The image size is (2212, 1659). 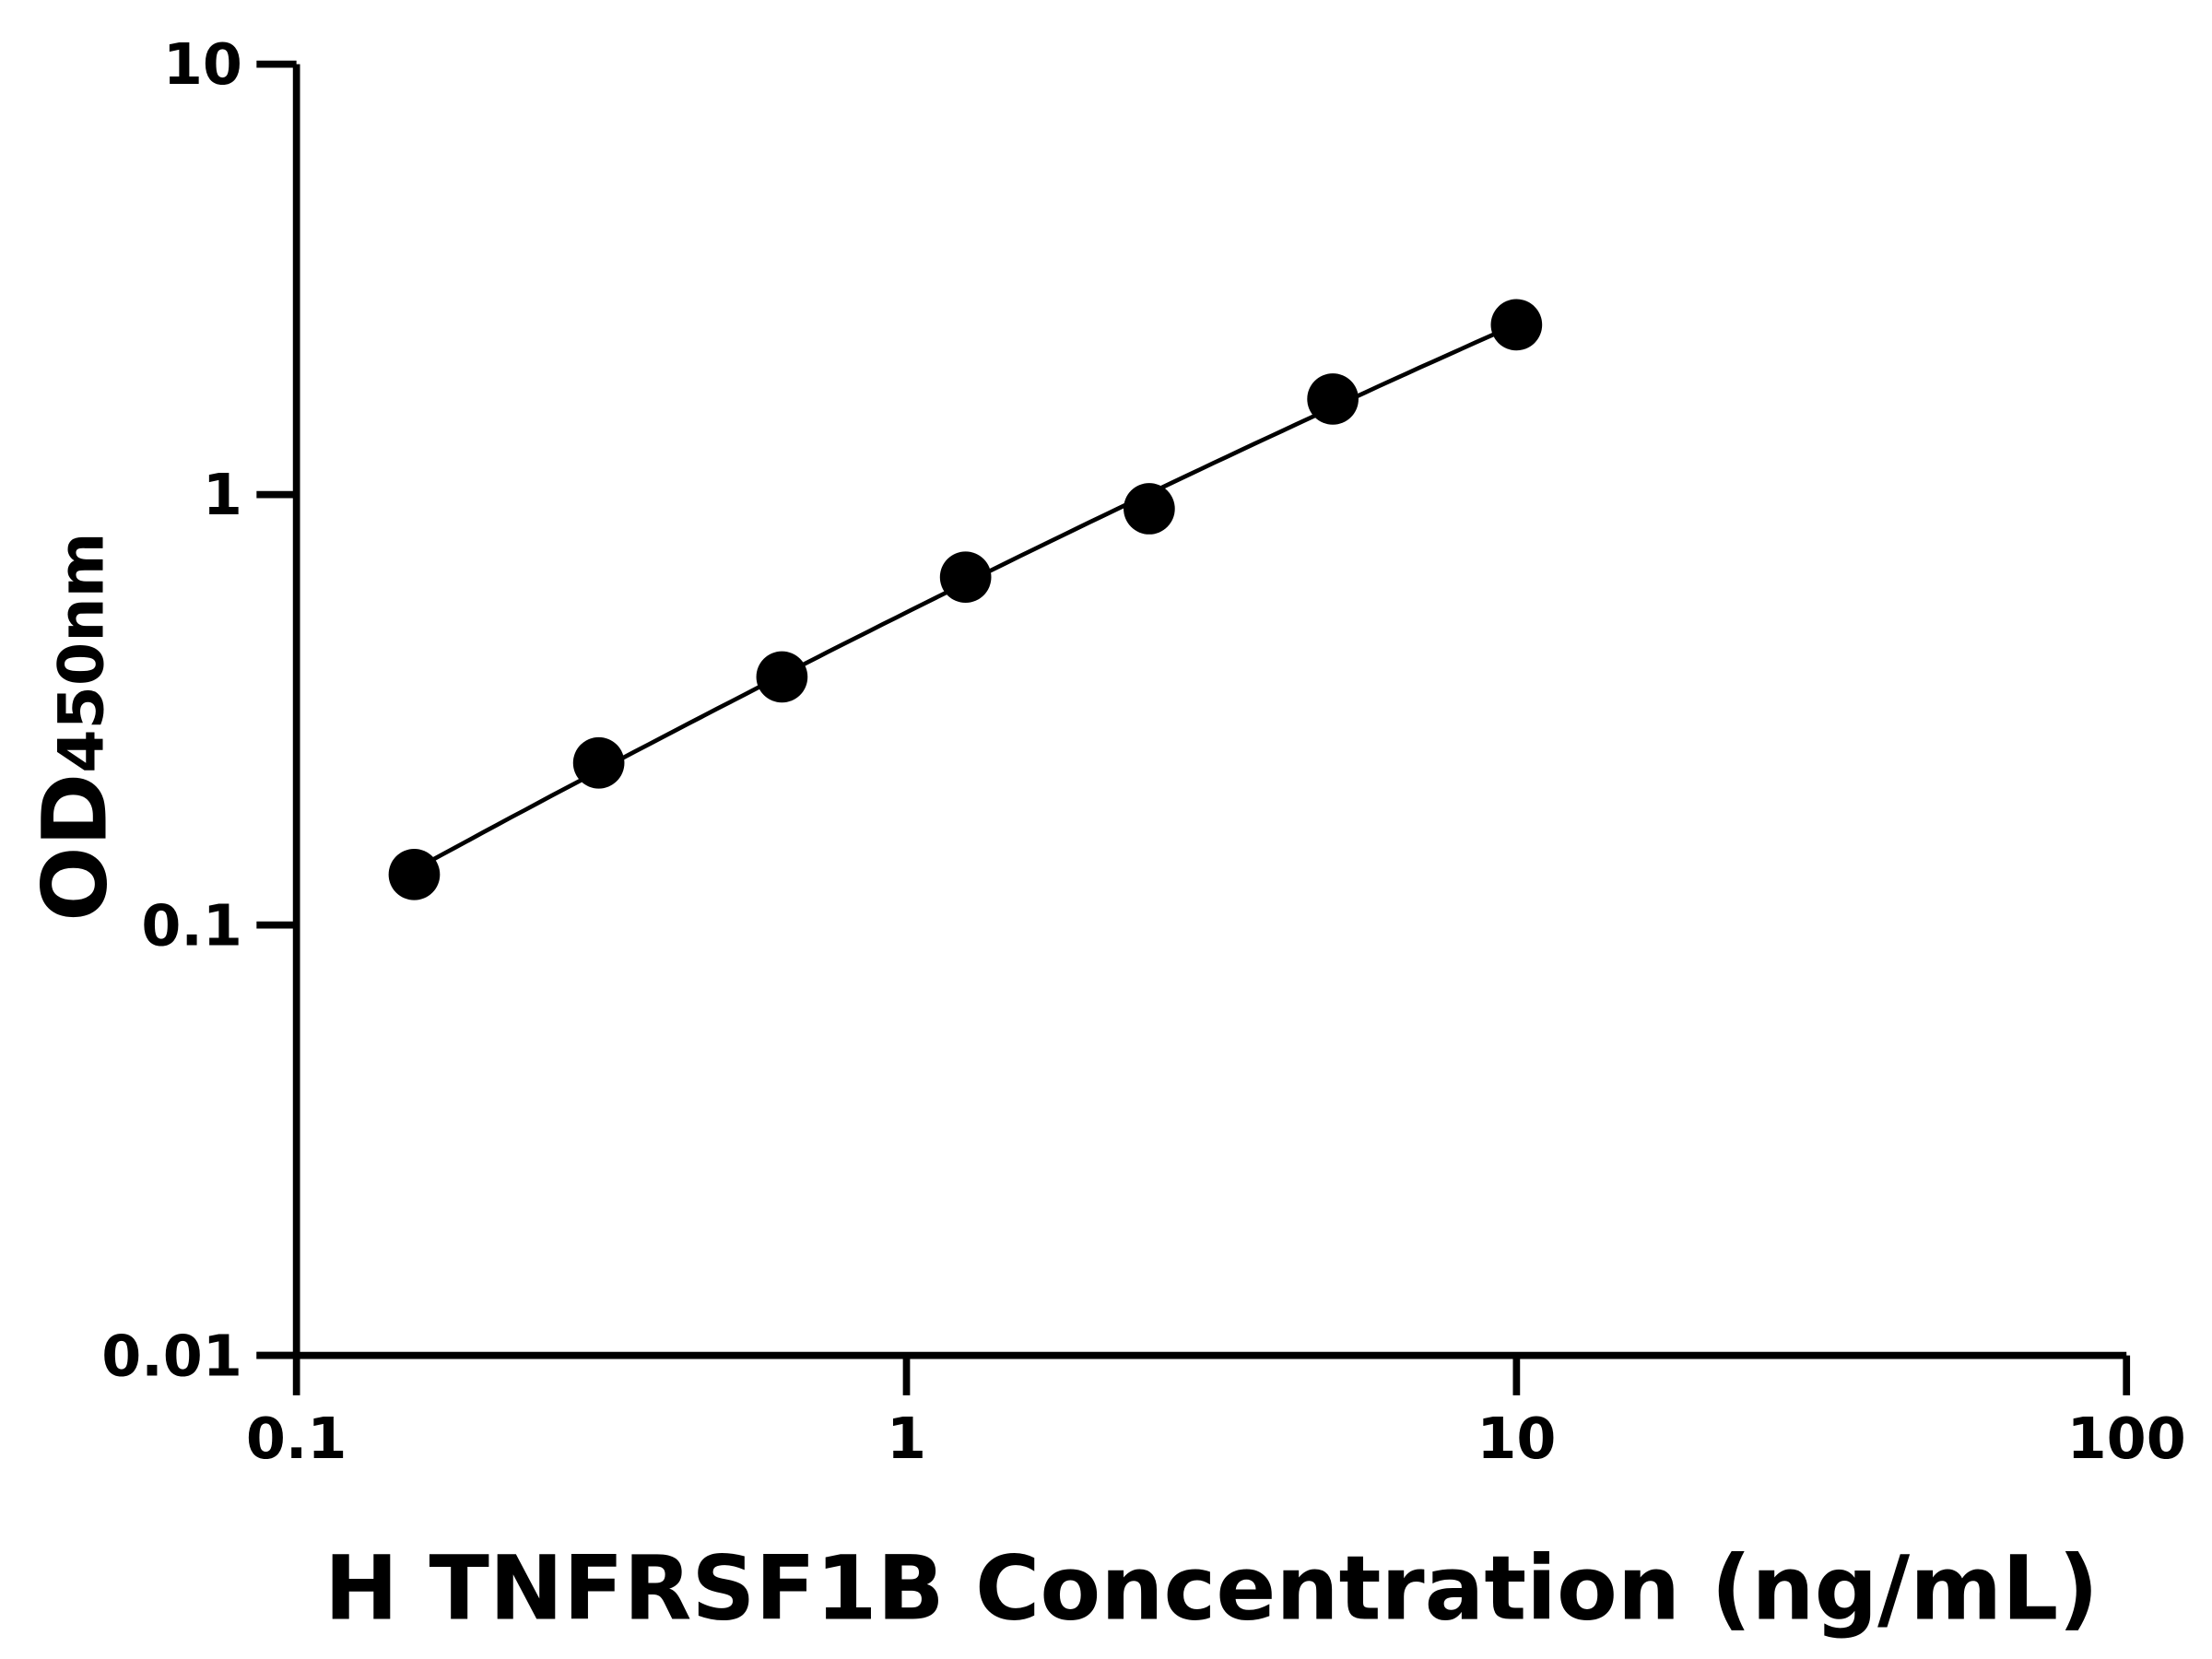 I want to click on x-tick-label: 0.1, so click(x=296, y=1439).